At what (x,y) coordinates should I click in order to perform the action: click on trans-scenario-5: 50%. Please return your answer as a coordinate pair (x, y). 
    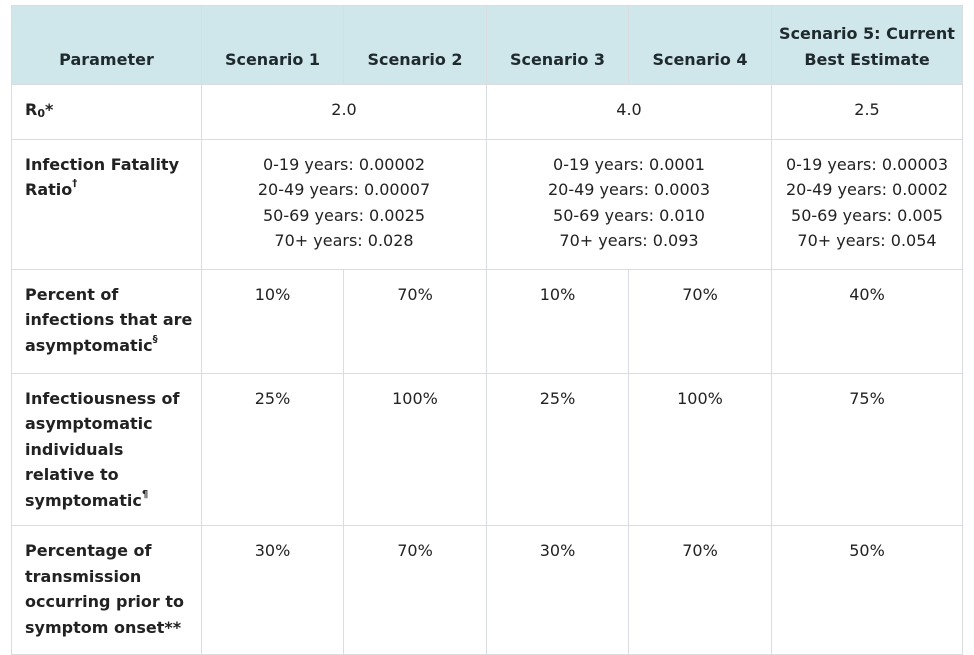
    Looking at the image, I should click on (867, 590).